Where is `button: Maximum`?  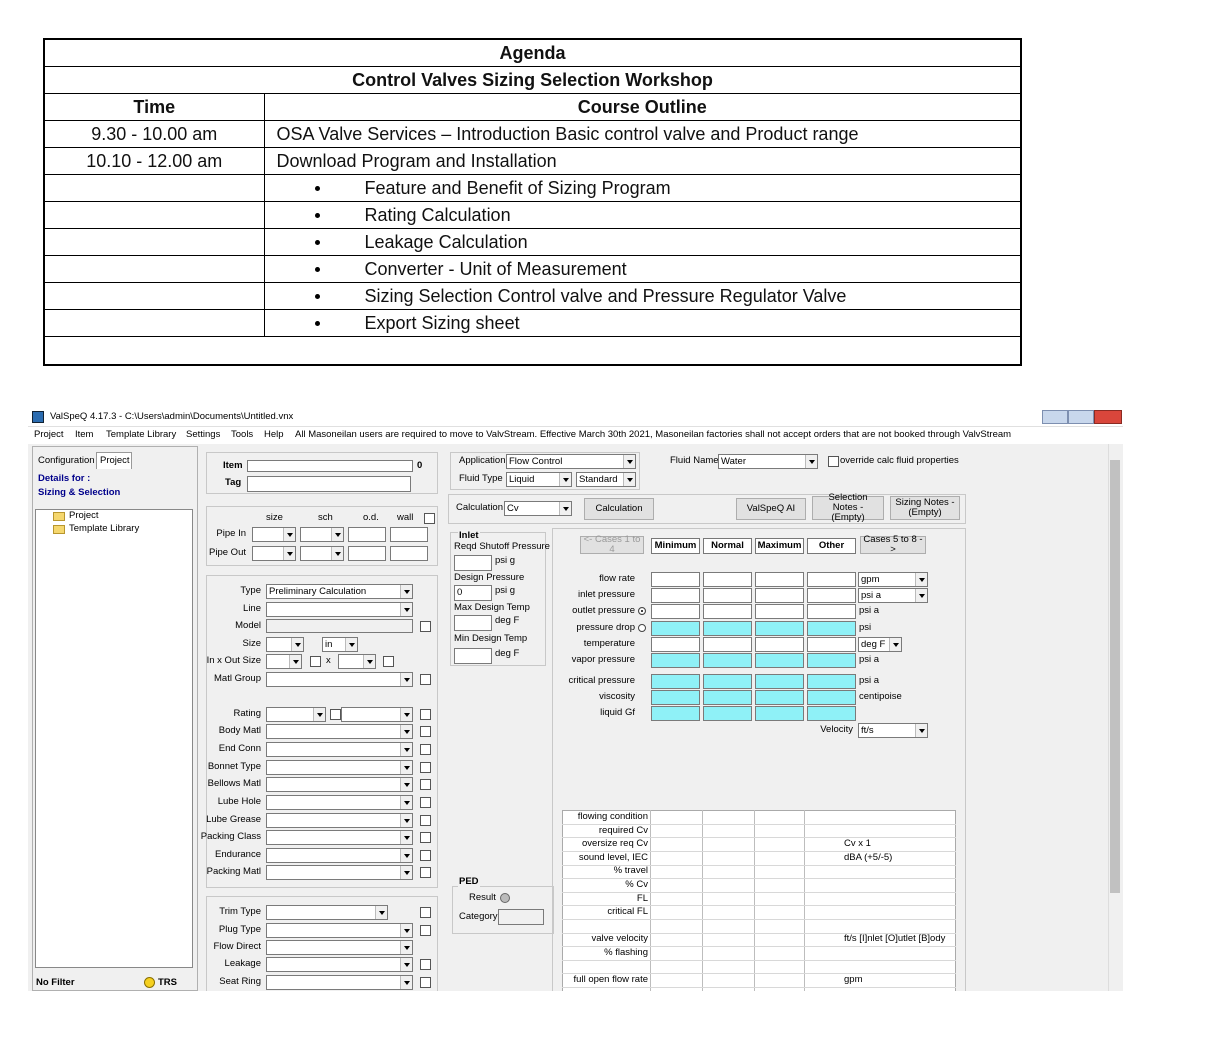 button: Maximum is located at coordinates (779, 546).